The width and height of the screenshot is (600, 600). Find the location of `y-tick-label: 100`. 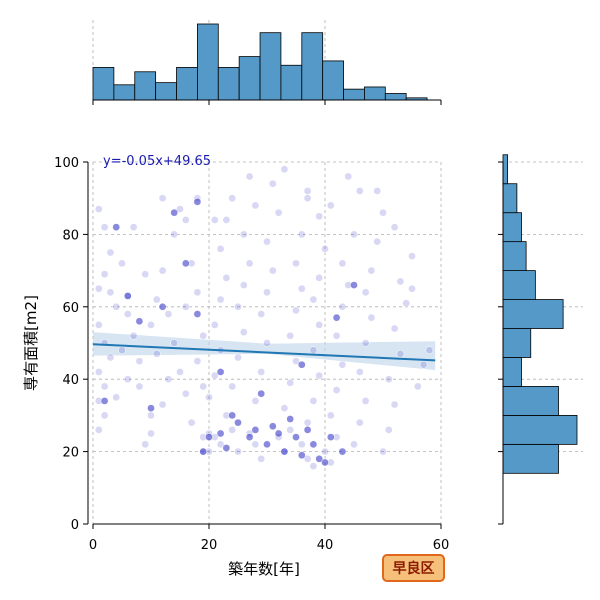

y-tick-label: 100 is located at coordinates (66, 163).